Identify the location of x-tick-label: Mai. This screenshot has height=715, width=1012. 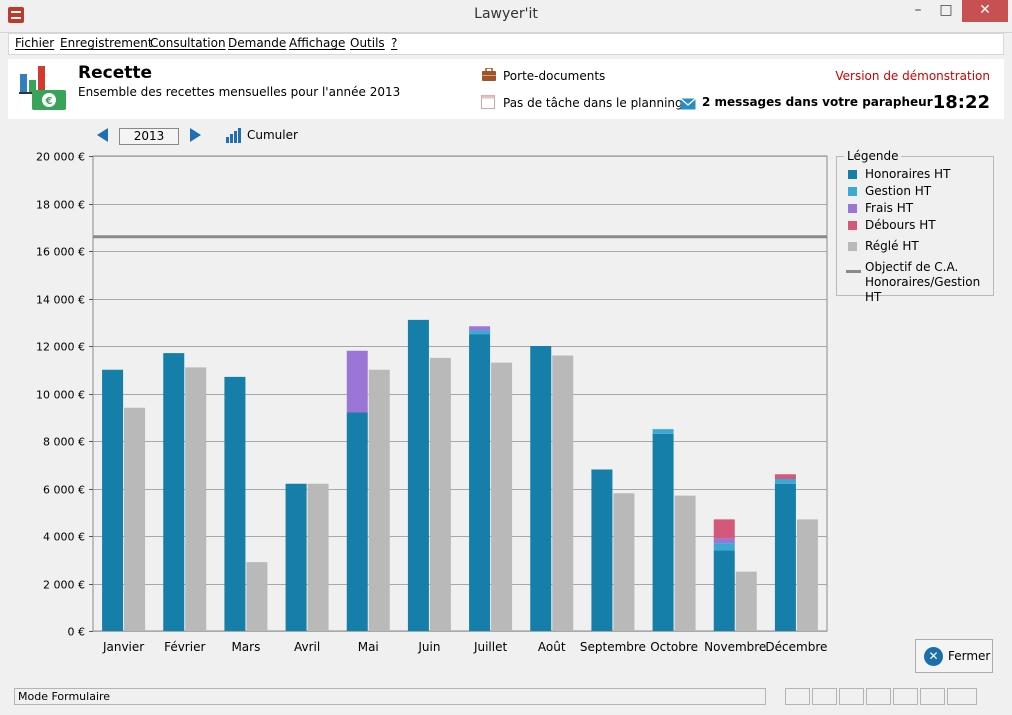
(368, 647).